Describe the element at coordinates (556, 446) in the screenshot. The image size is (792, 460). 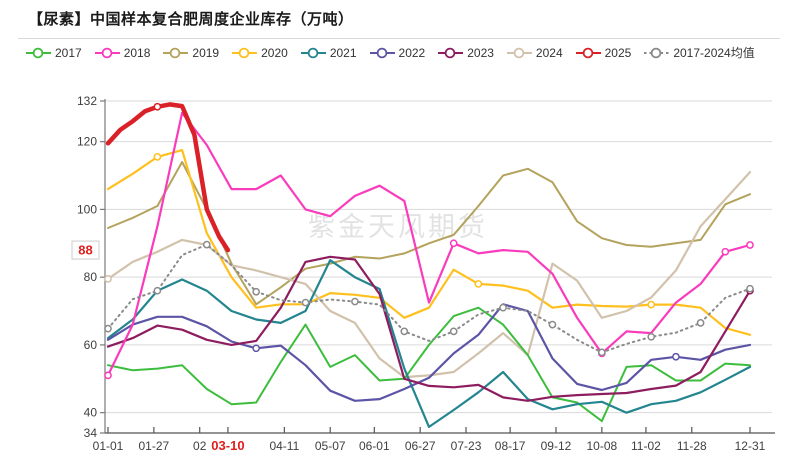
I see `x-tick-label: 09-12` at that location.